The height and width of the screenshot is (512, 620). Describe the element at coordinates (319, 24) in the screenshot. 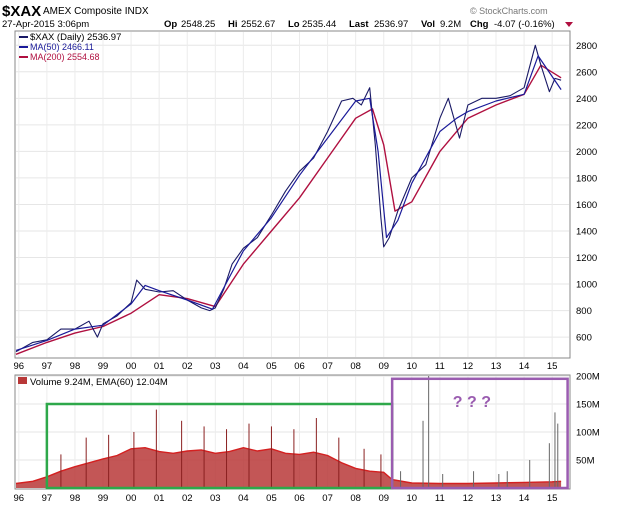

I see `low-value: 2535.44` at that location.